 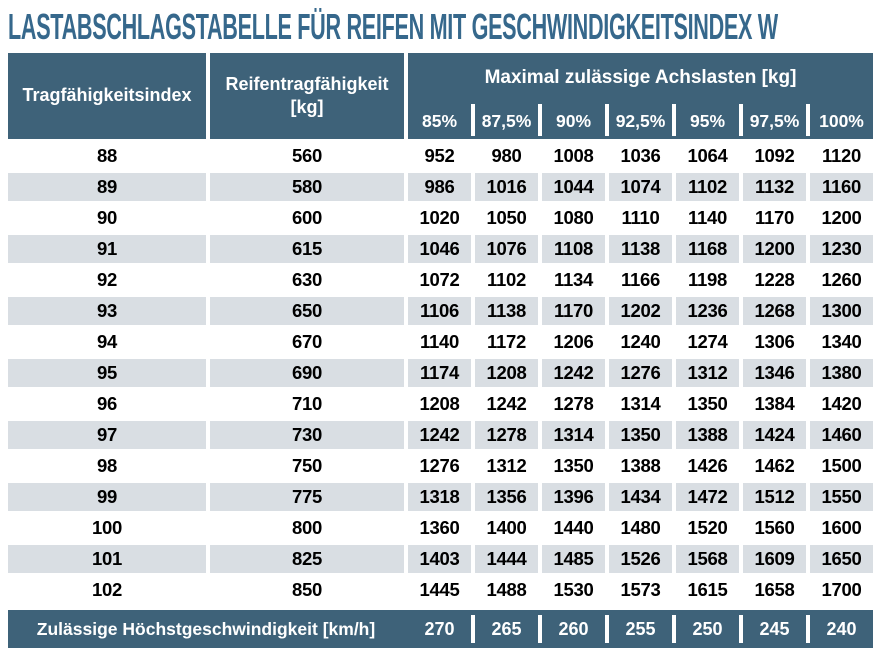 What do you see at coordinates (705, 629) in the screenshot?
I see `footer-speed: 250` at bounding box center [705, 629].